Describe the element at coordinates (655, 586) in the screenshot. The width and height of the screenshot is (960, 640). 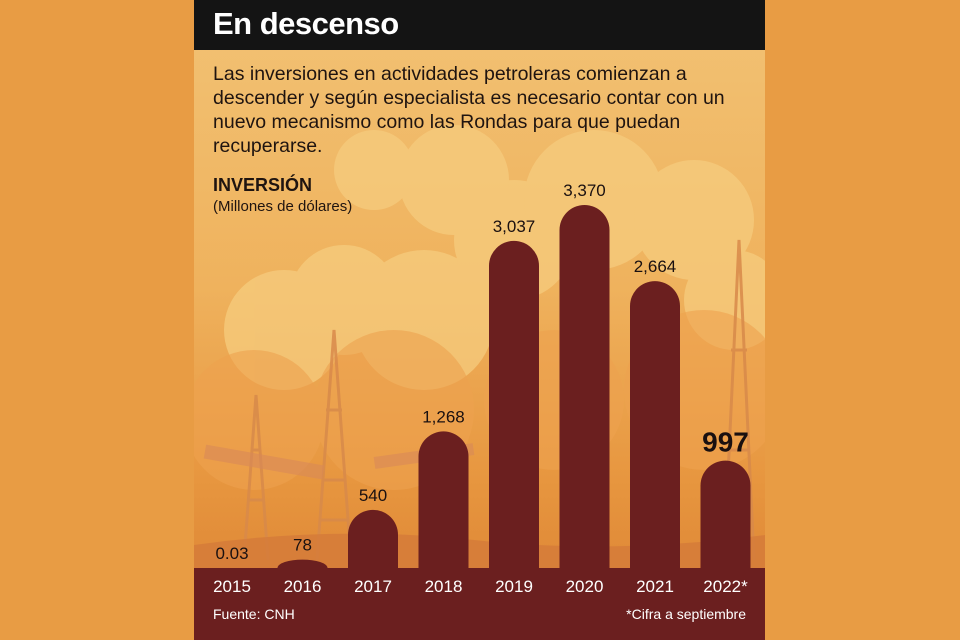
I see `x-tick-label-2021: 2021` at that location.